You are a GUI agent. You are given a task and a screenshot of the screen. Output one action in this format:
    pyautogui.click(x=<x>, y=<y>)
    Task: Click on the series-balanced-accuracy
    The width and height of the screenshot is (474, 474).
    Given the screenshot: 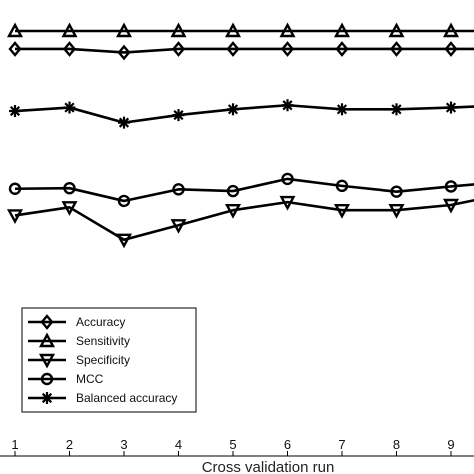 What is the action you would take?
    pyautogui.click(x=241, y=114)
    